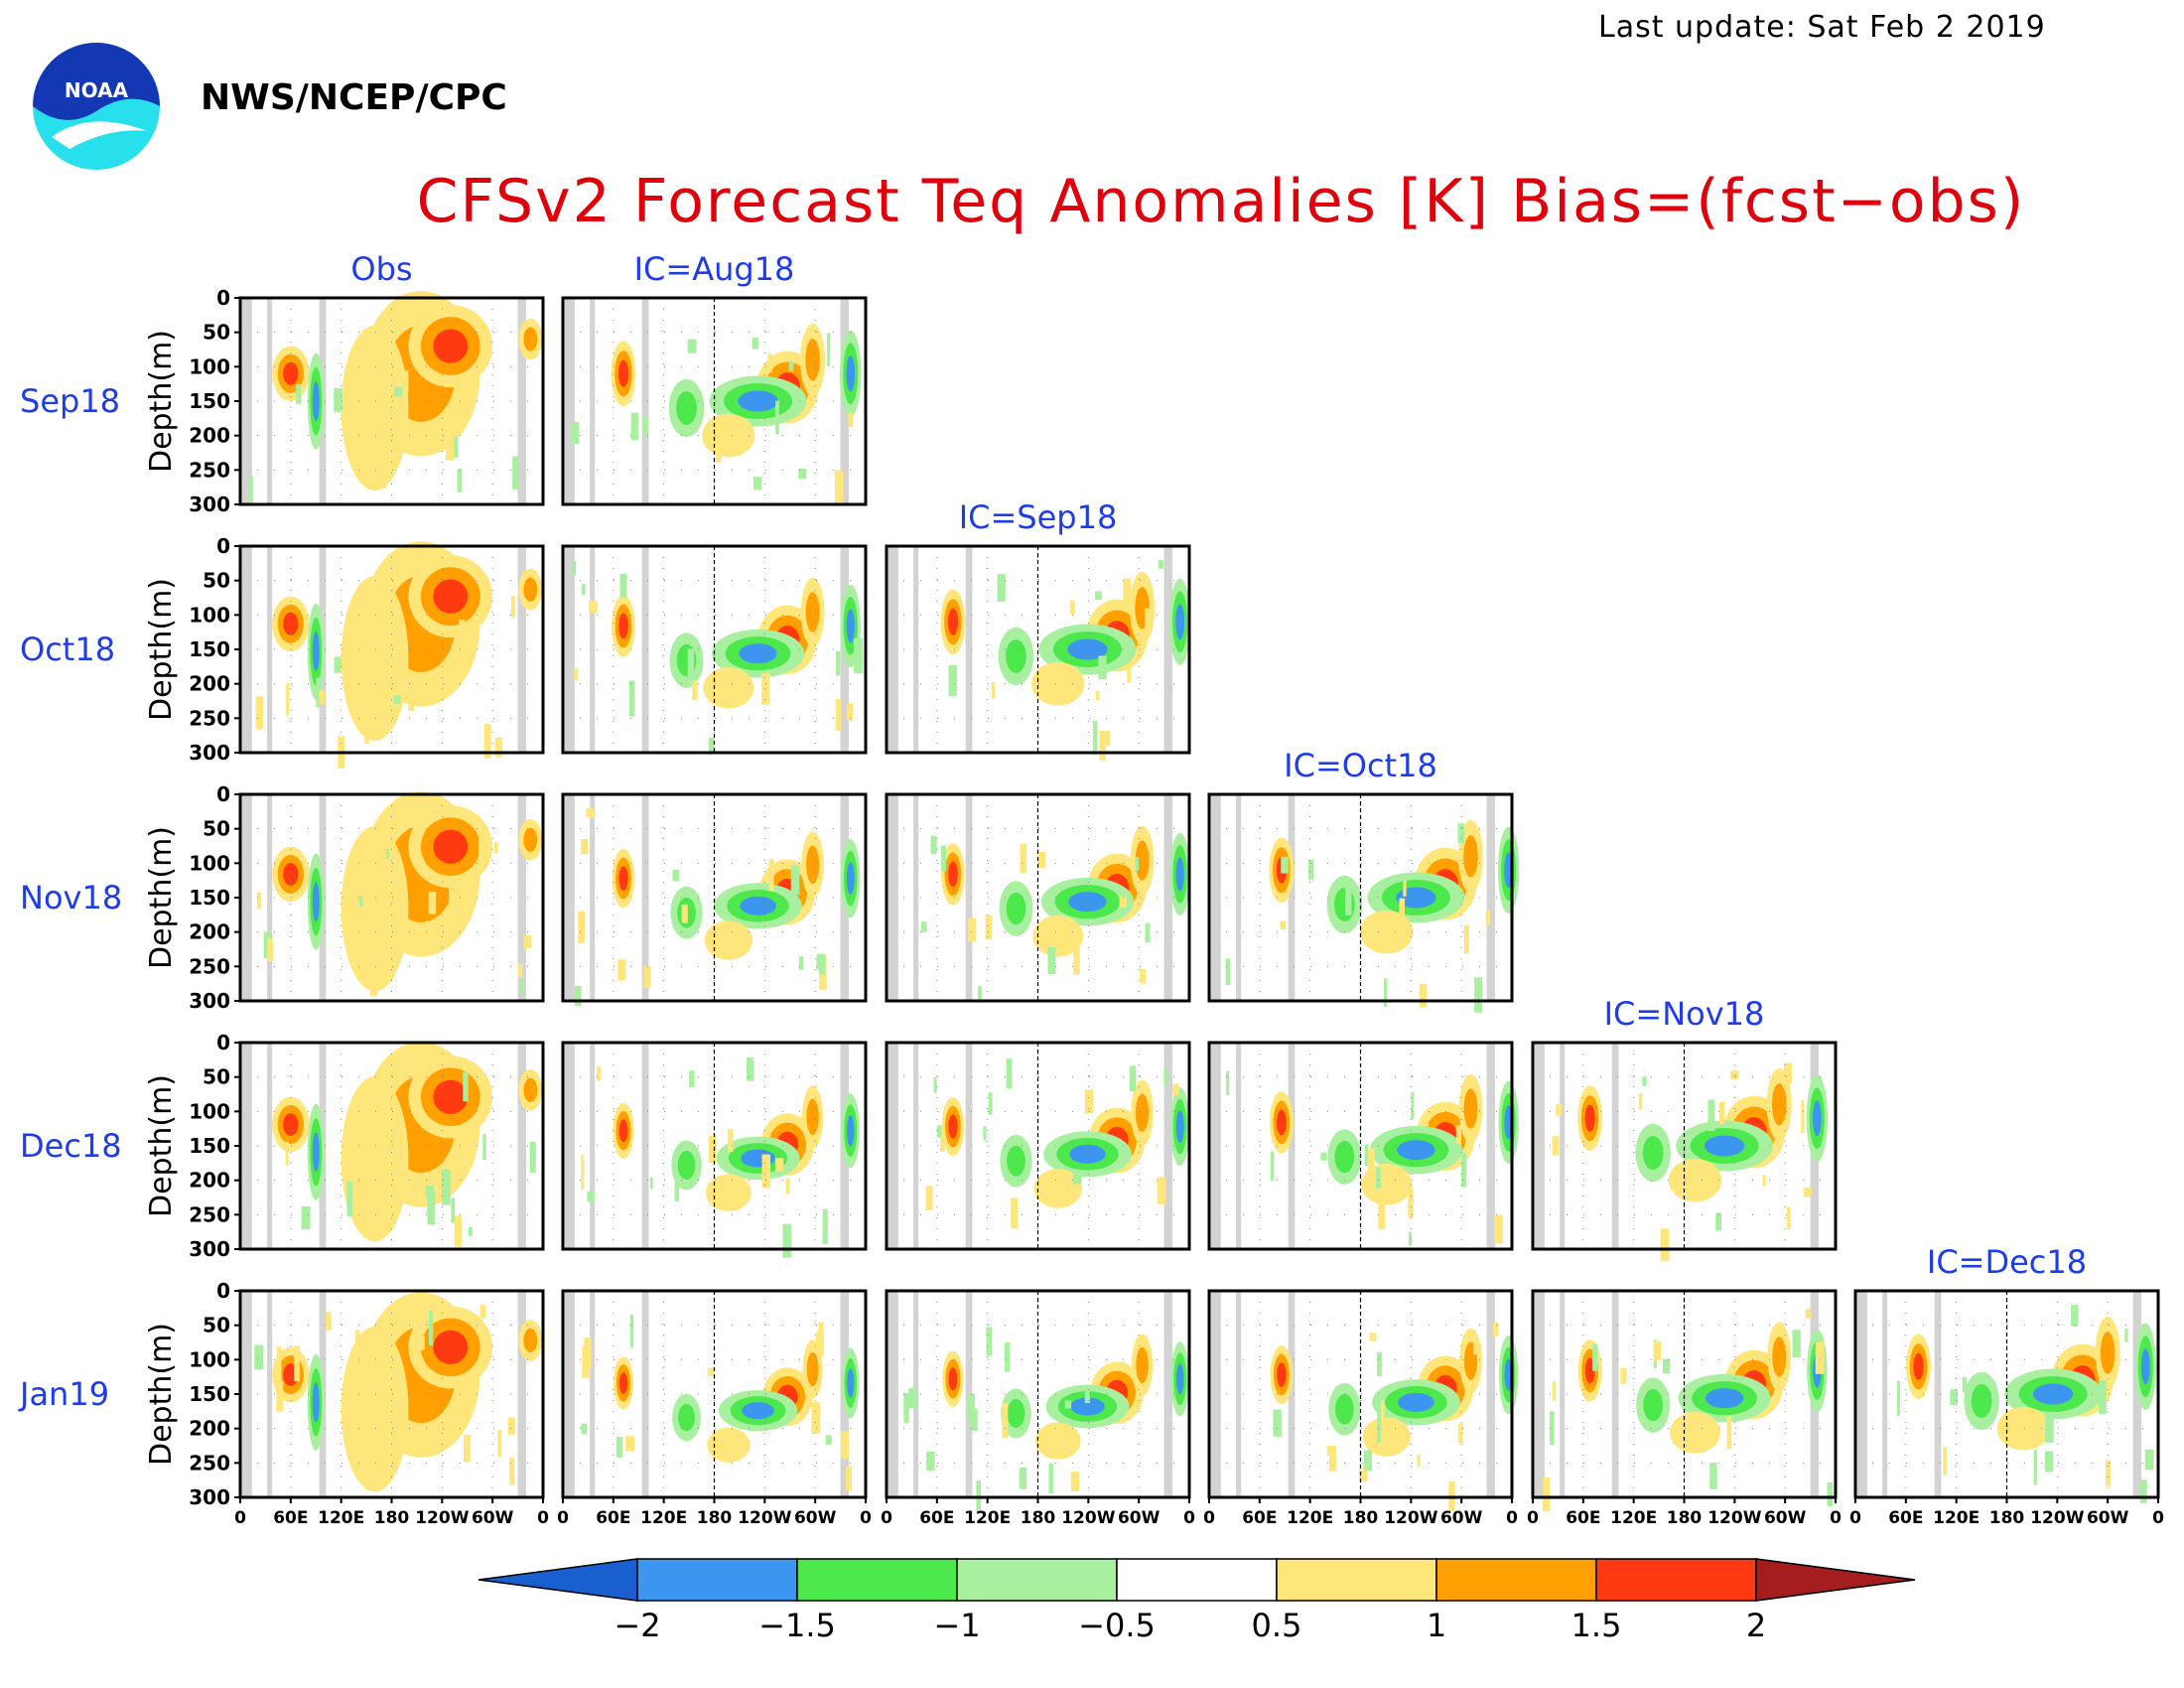 This screenshot has height=1688, width=2184. Describe the element at coordinates (714, 897) in the screenshot. I see `panel-background` at that location.